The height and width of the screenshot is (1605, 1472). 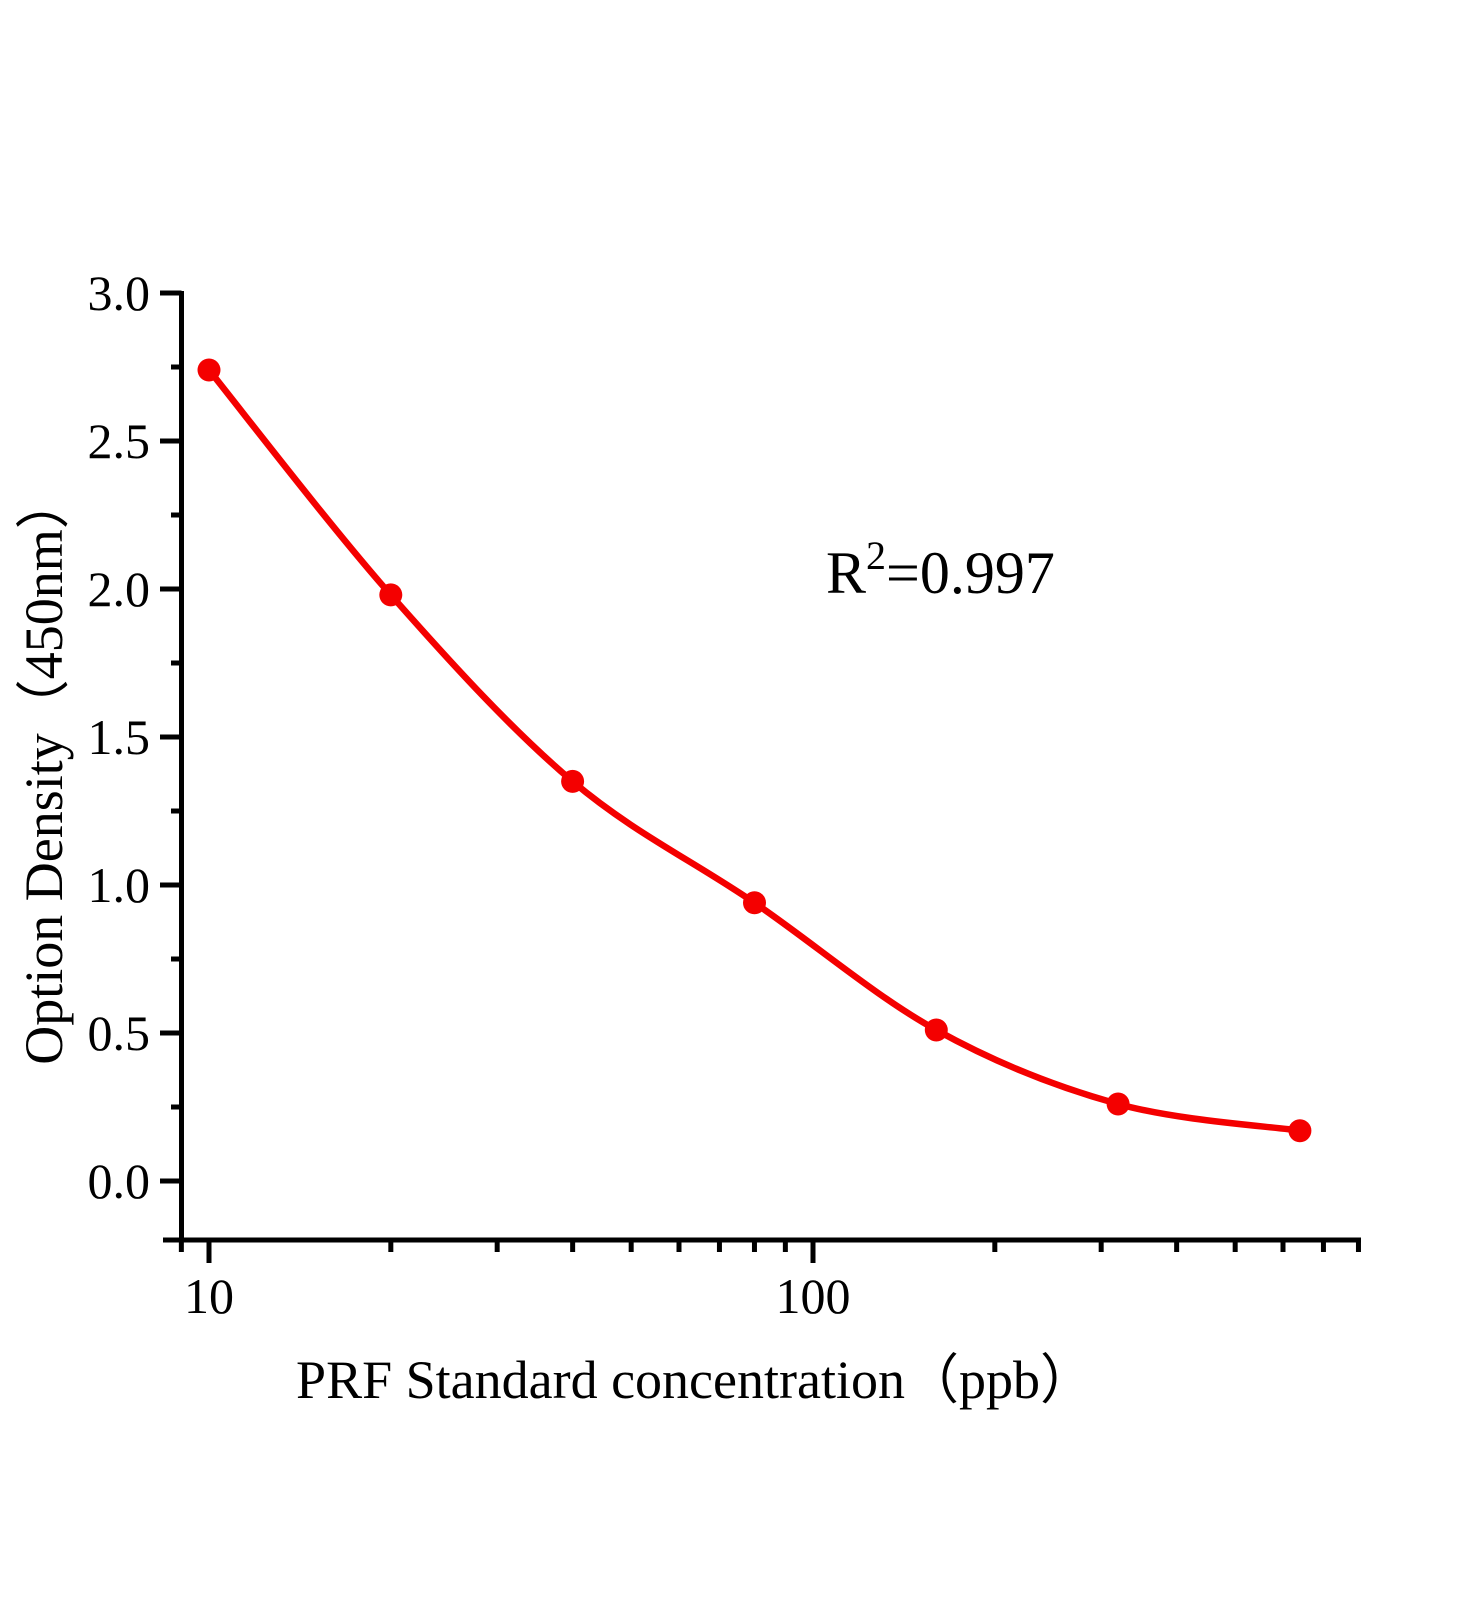 I want to click on y-axis: 3.0 2.5 2.0 1.5 1.0 0.5 0.0, so click(x=136, y=754).